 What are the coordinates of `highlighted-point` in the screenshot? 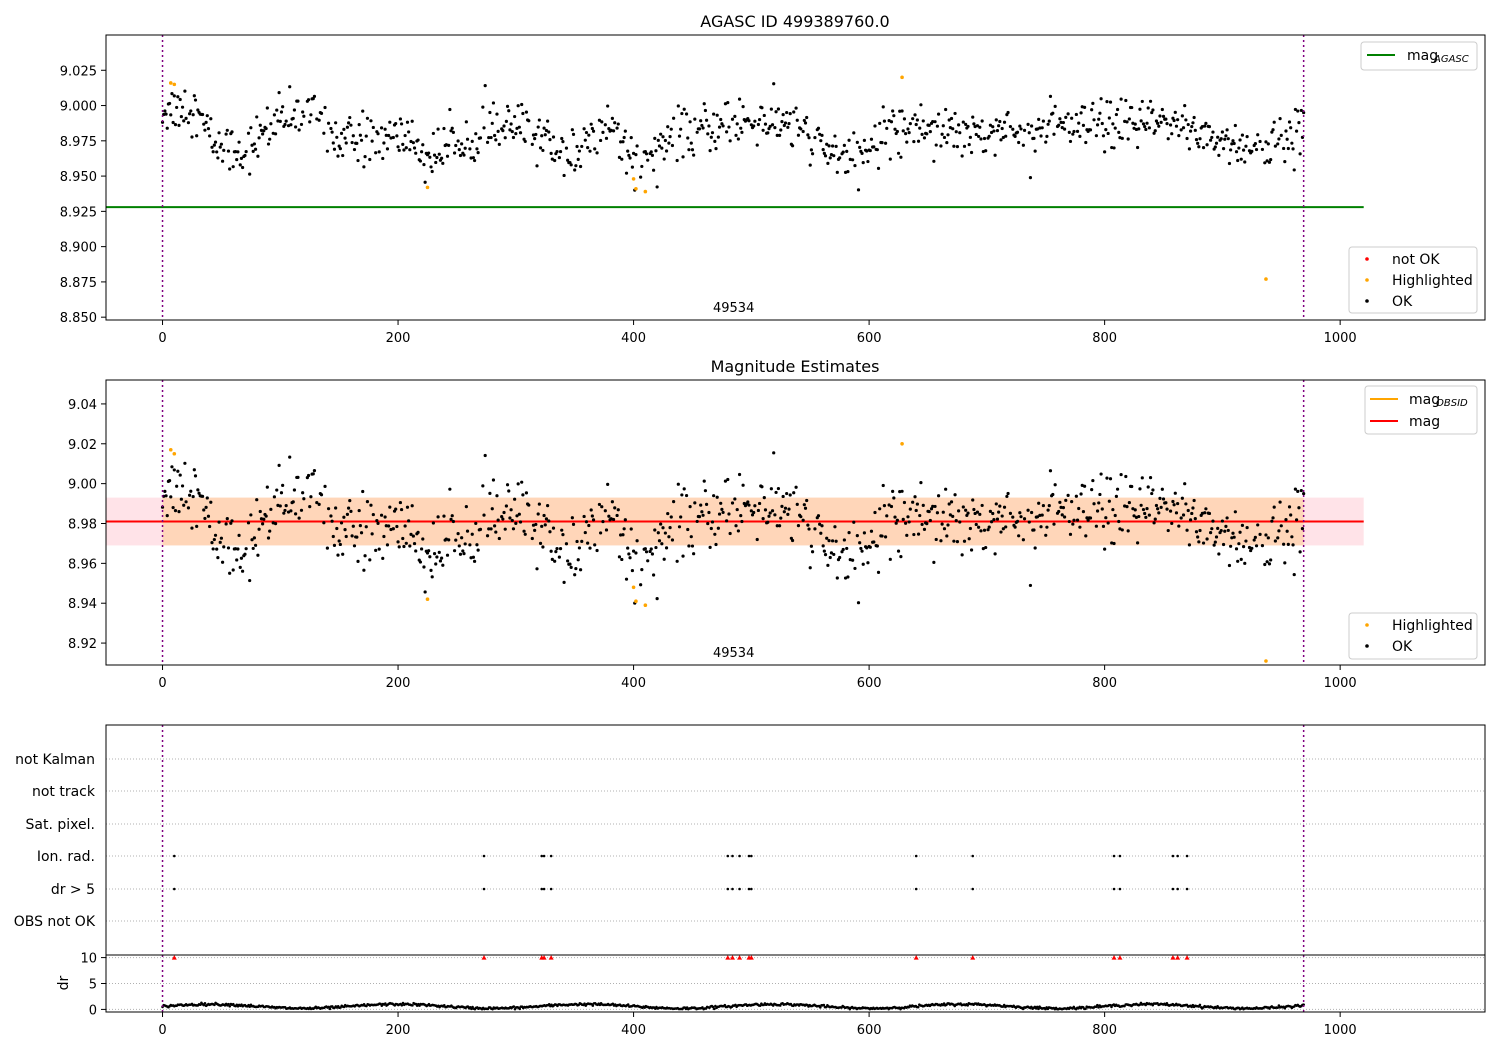 It's located at (645, 605).